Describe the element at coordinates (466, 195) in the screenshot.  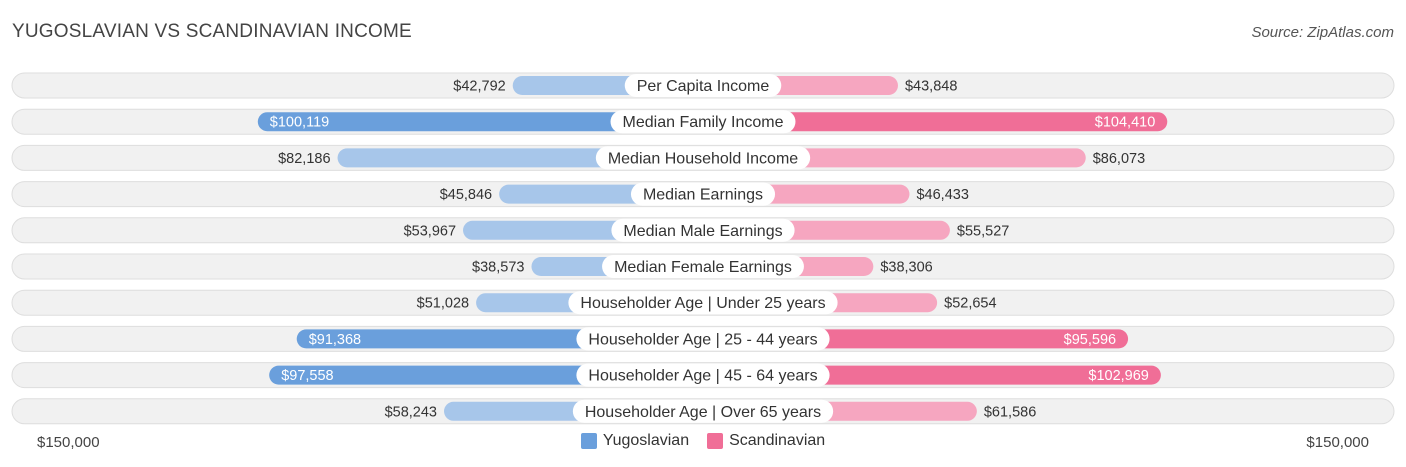
I see `value-label-yugoslavian: $45,846` at that location.